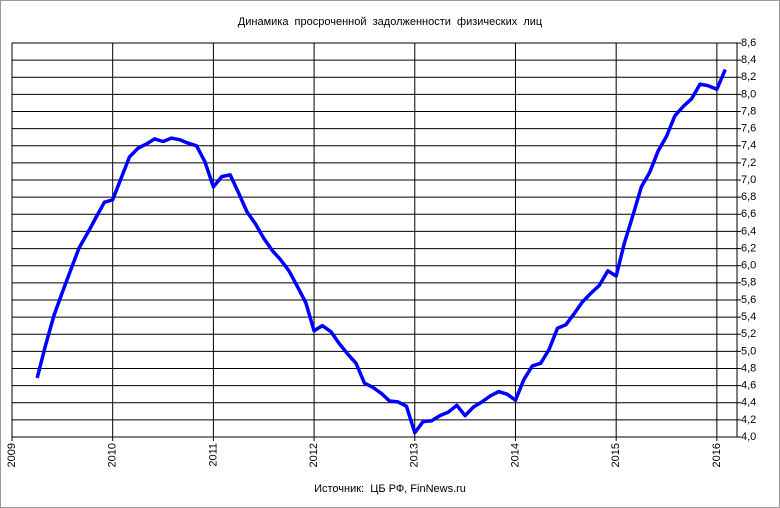 This screenshot has height=508, width=780. What do you see at coordinates (748, 180) in the screenshot?
I see `y-tick-label: 7,0` at bounding box center [748, 180].